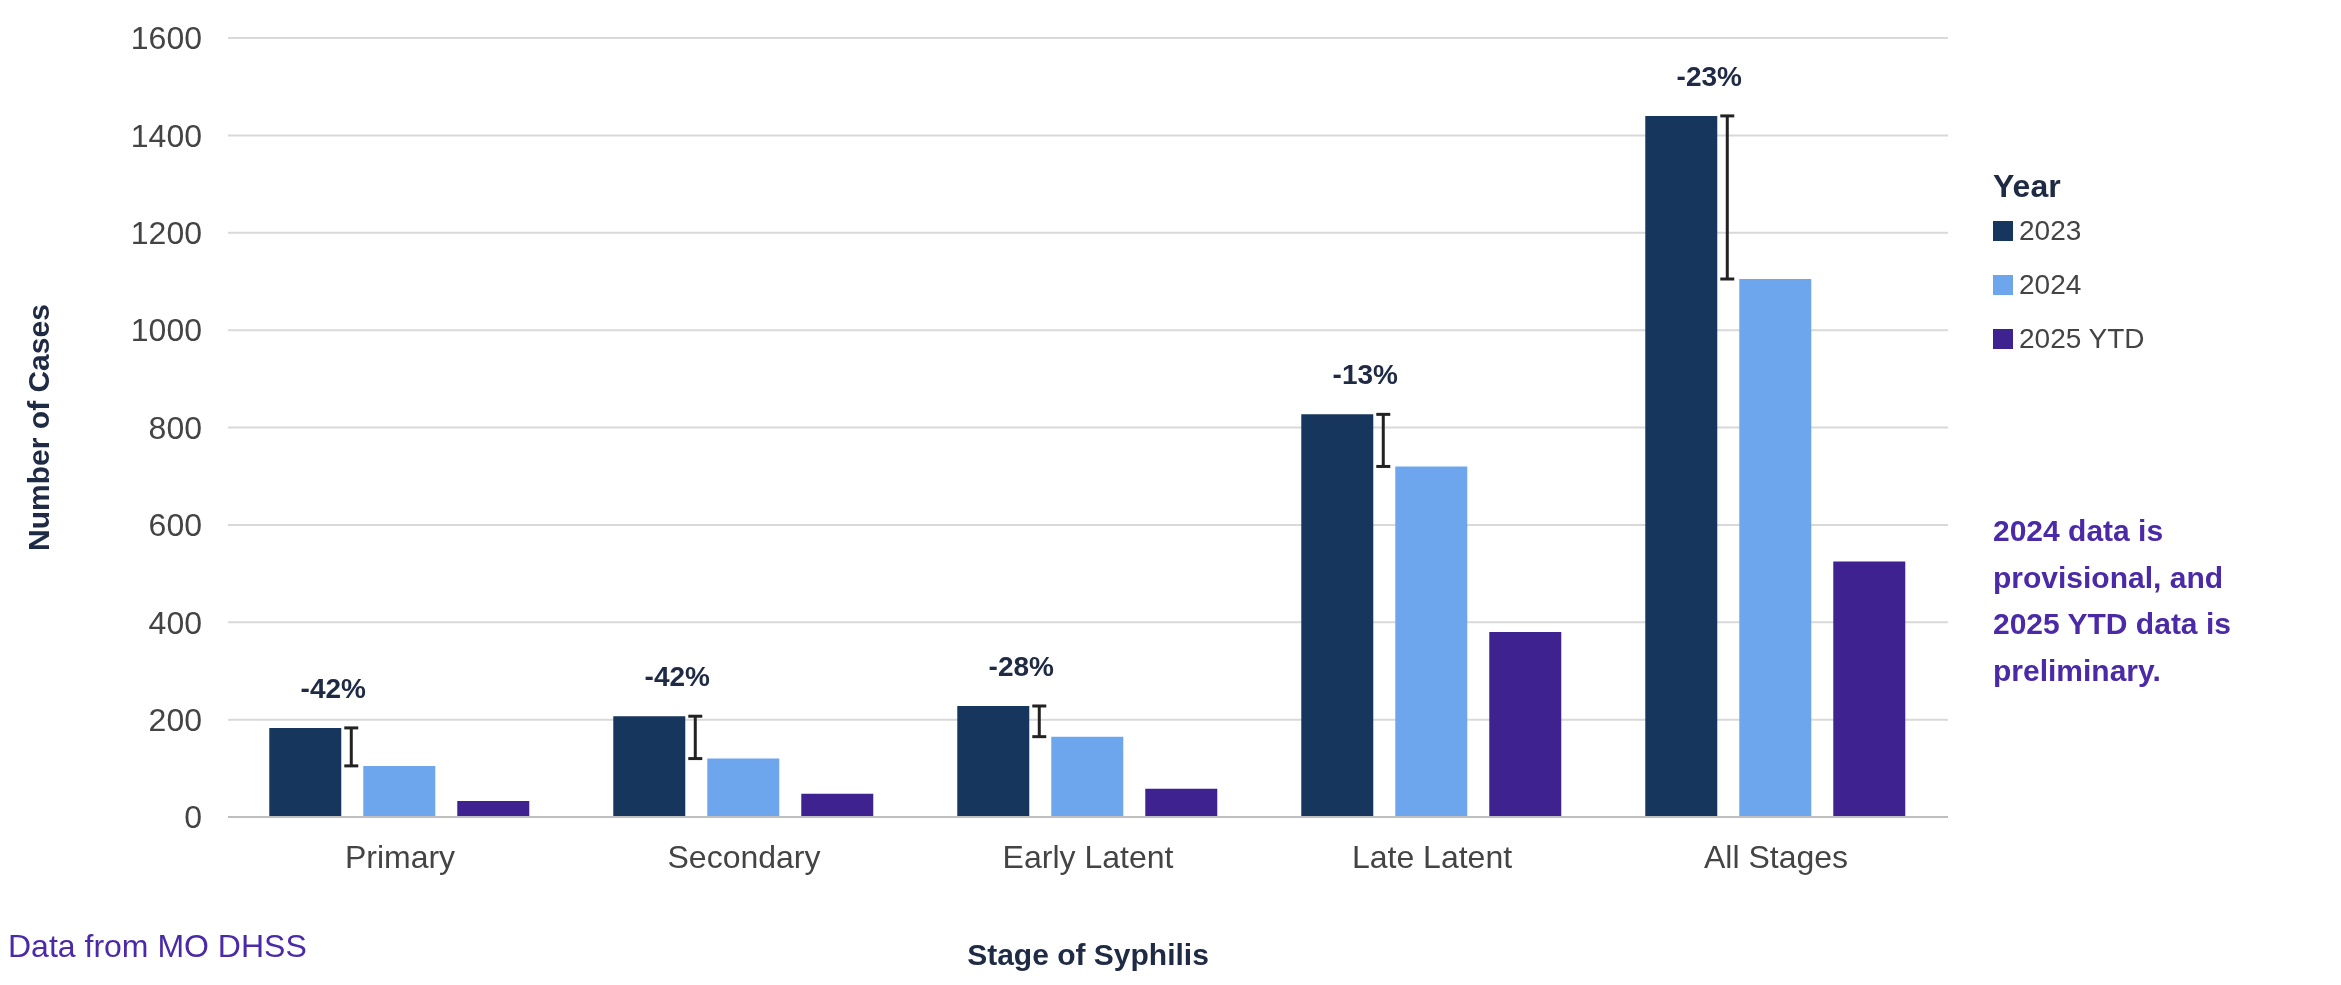 This screenshot has height=985, width=2341. What do you see at coordinates (175, 622) in the screenshot?
I see `y-tick-label: 400` at bounding box center [175, 622].